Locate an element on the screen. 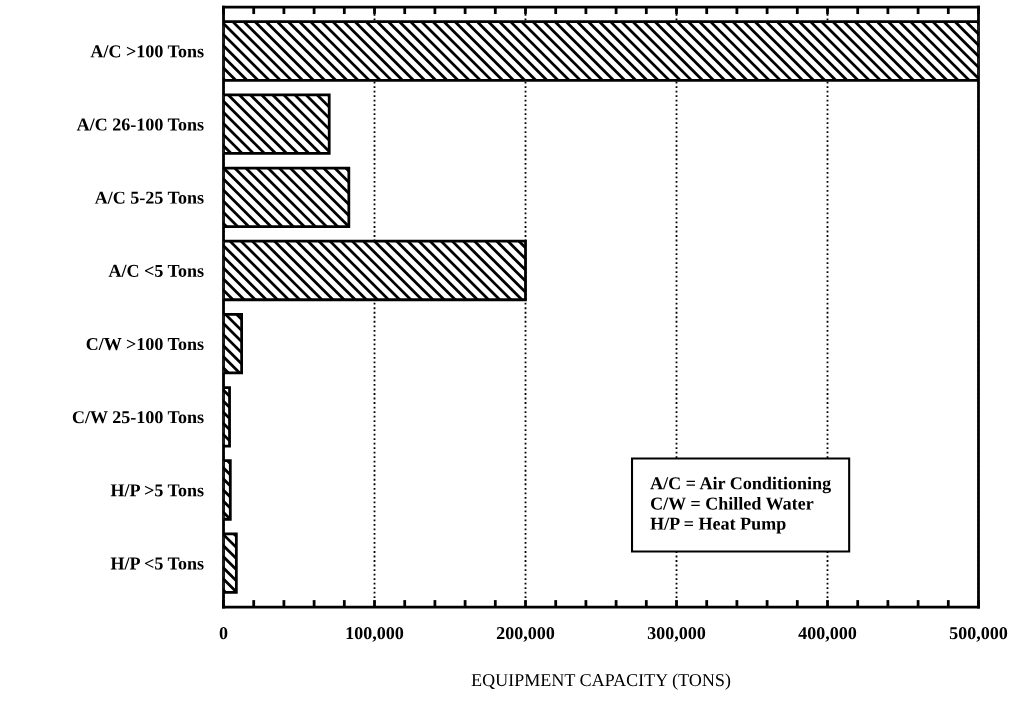 This screenshot has width=1030, height=710. y-tick-label: A/C 5-25 Tons is located at coordinates (149, 197).